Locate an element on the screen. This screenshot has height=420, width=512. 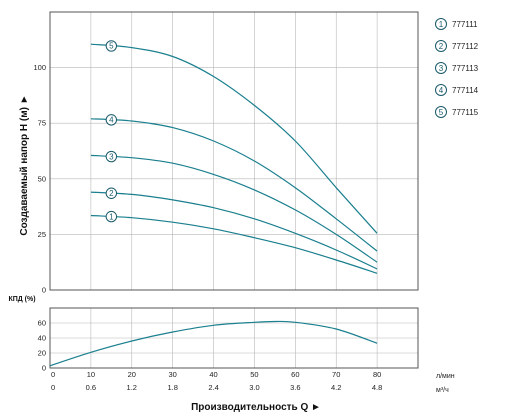
x-unit-lmin: л/мин is located at coordinates (445, 376).